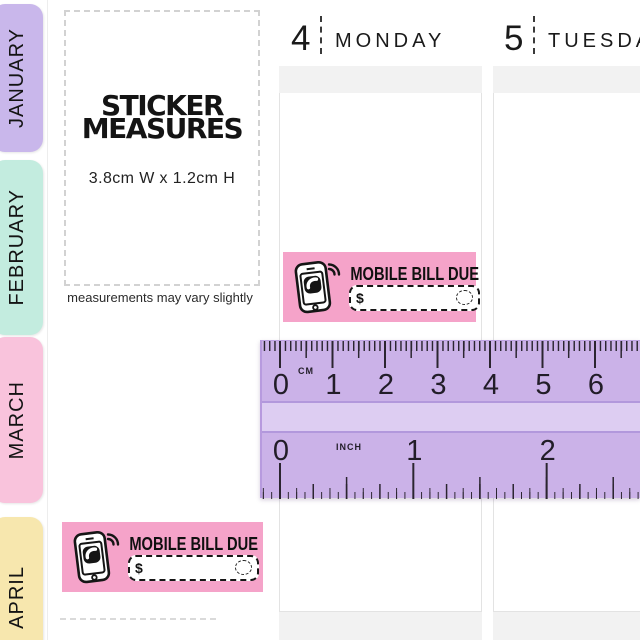 This screenshot has width=640, height=640. What do you see at coordinates (491, 385) in the screenshot?
I see `ruler-cm-number: 4` at bounding box center [491, 385].